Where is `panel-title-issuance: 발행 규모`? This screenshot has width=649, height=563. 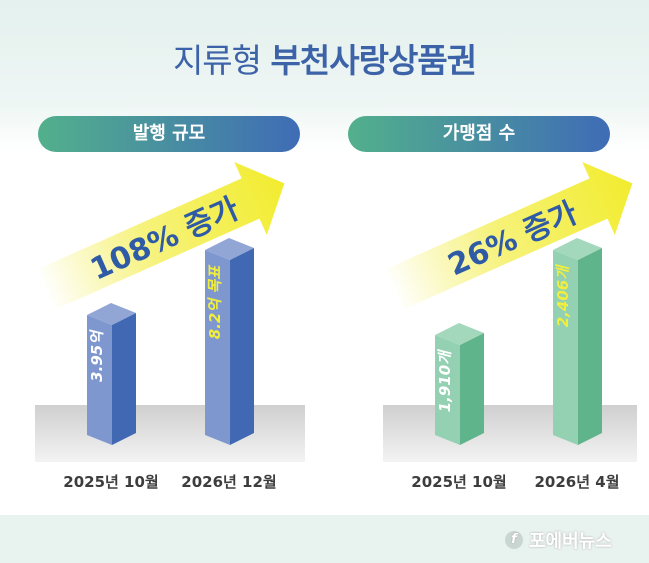 panel-title-issuance: 발행 규모 is located at coordinates (169, 134).